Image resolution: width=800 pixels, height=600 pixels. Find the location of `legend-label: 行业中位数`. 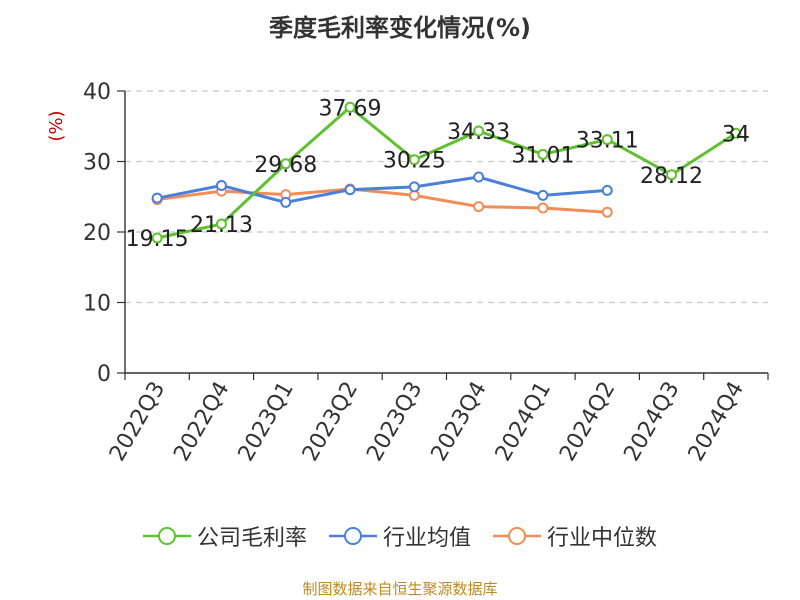

legend-label: 行业中位数 is located at coordinates (602, 538).